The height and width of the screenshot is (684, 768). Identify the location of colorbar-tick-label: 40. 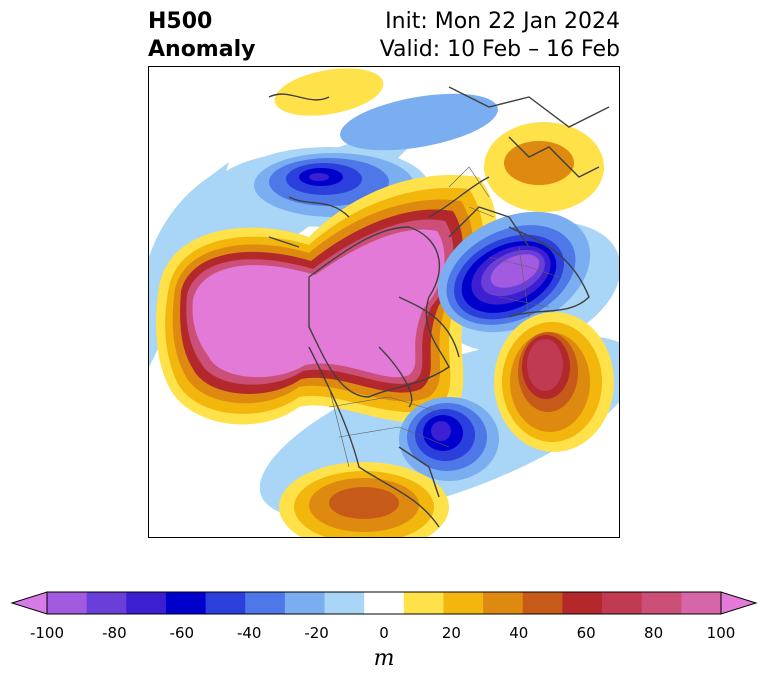
(519, 633).